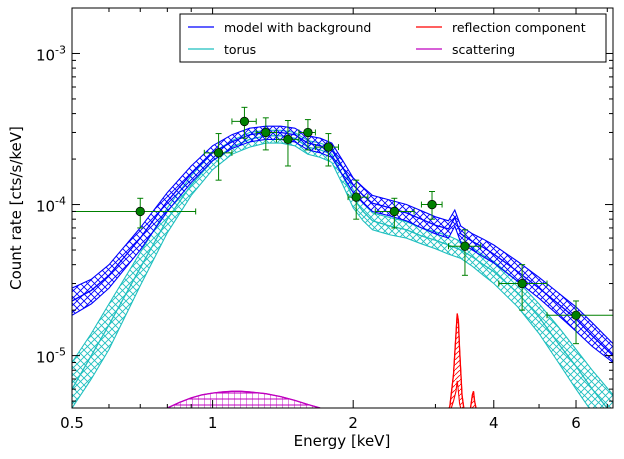 This screenshot has width=624, height=459. What do you see at coordinates (51, 356) in the screenshot?
I see `y-tick-label: 10⁻⁵` at bounding box center [51, 356].